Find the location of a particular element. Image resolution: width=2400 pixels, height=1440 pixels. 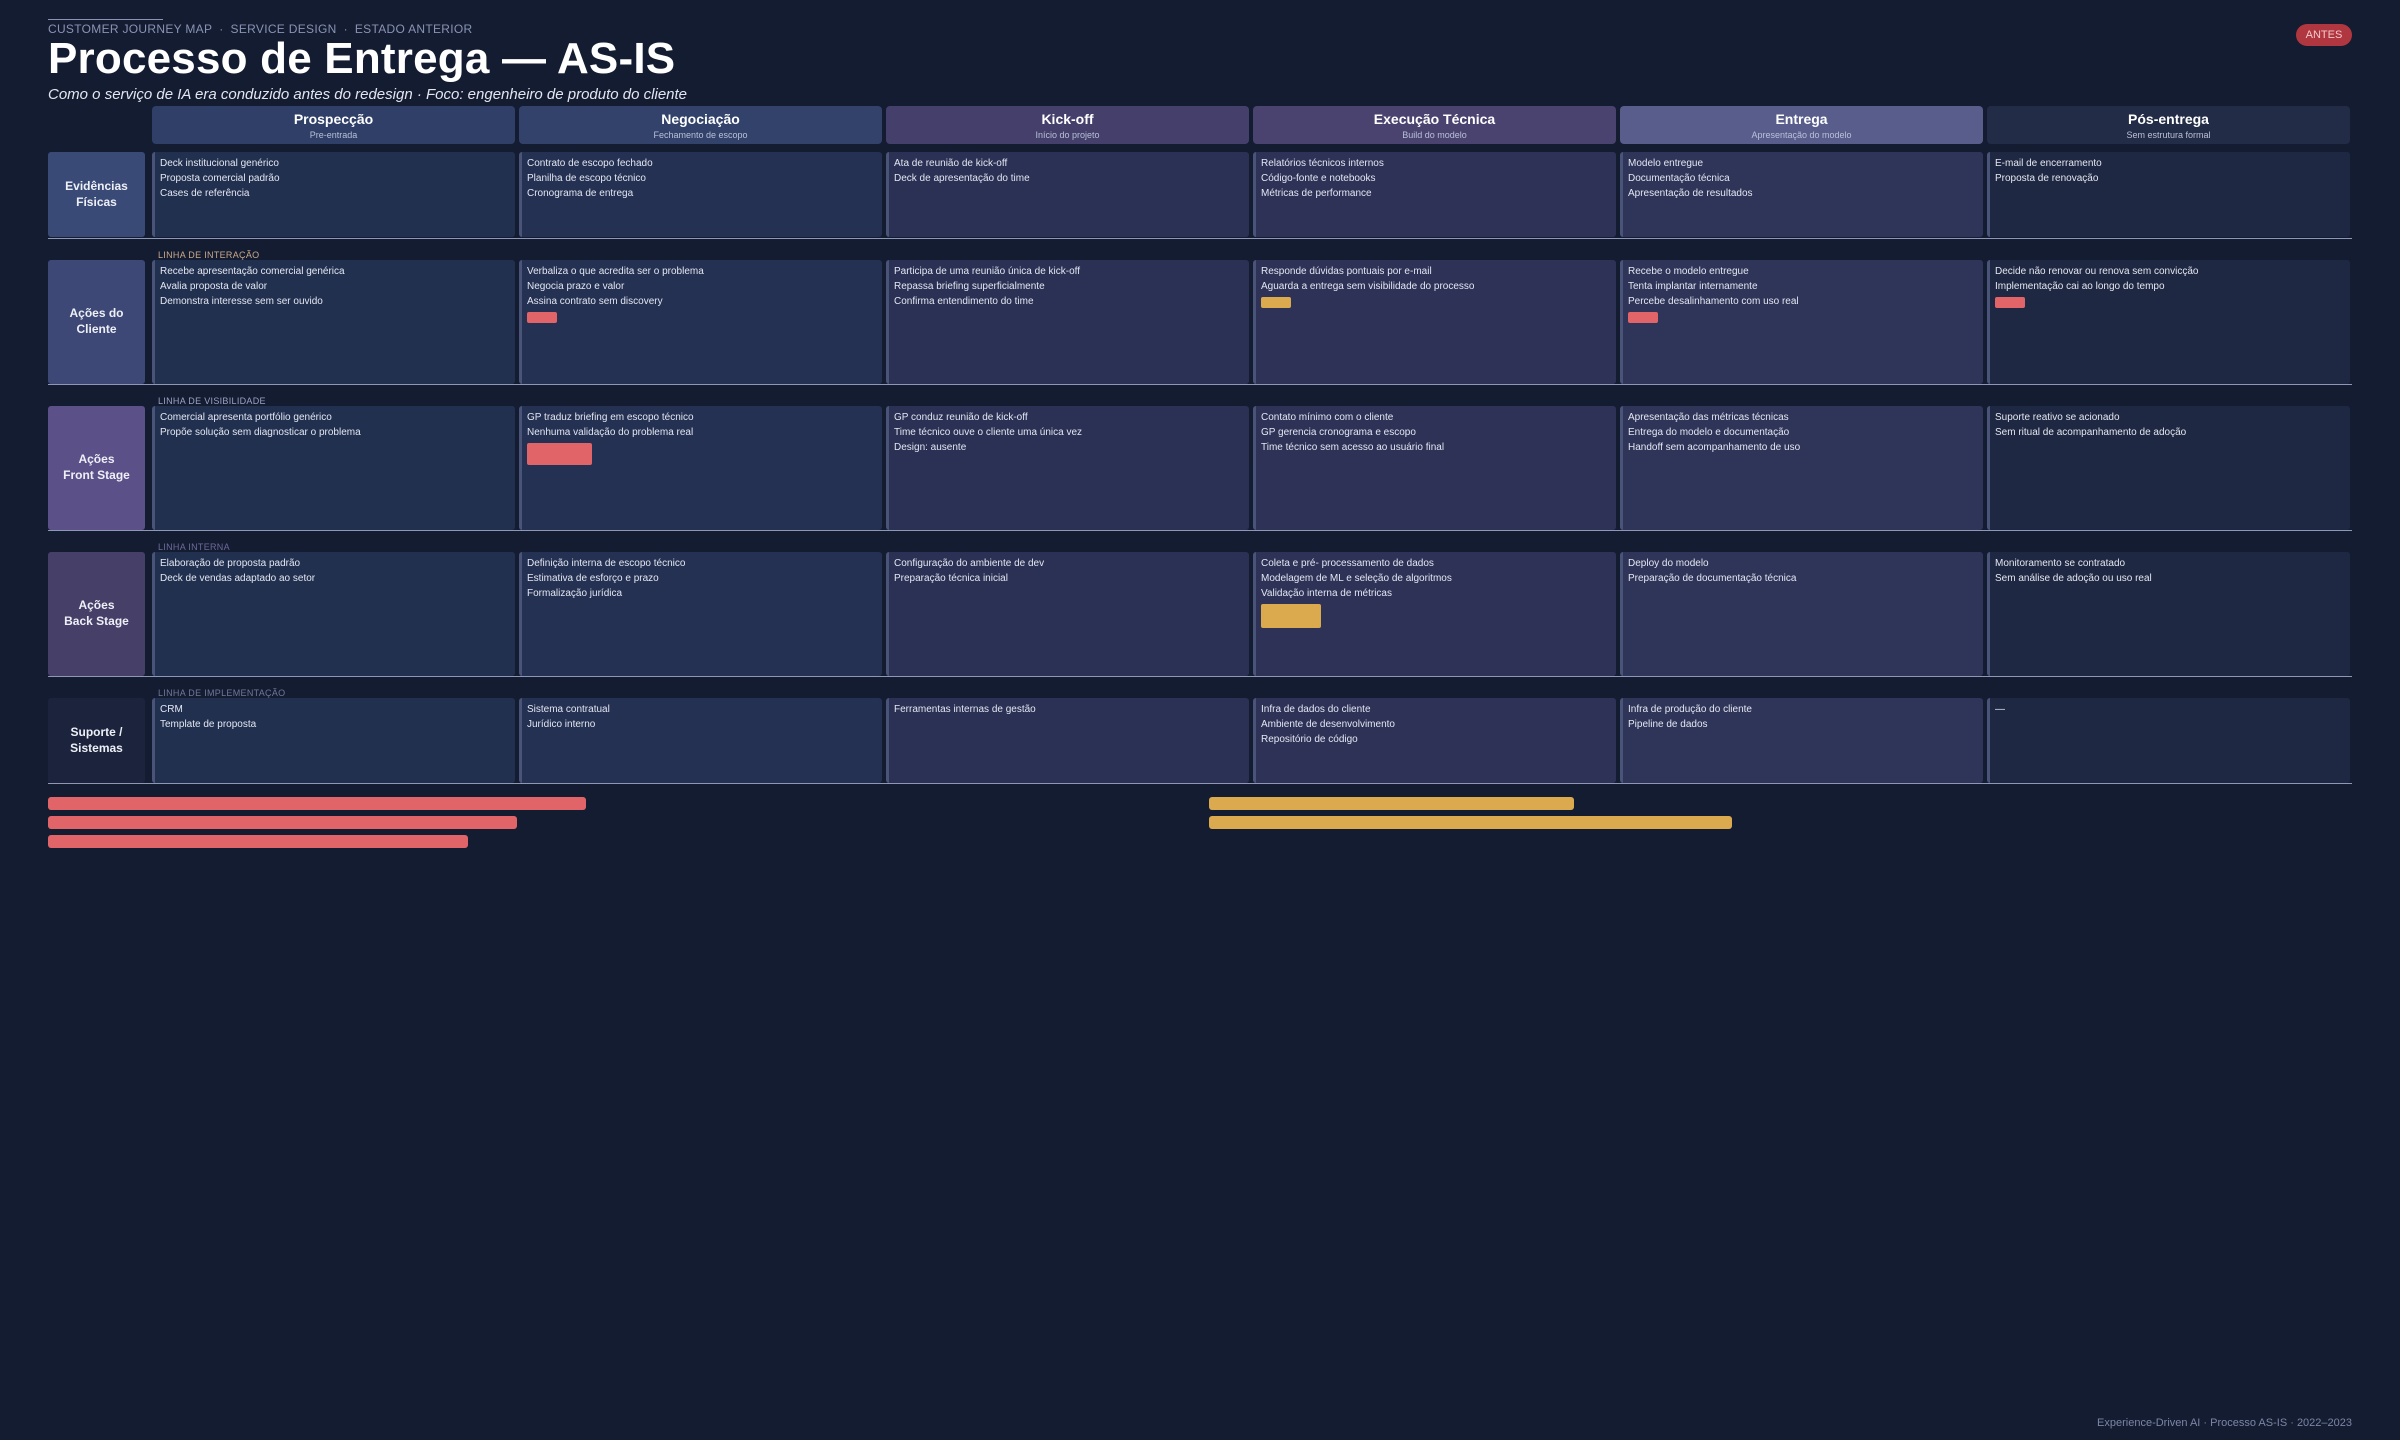

cell-item: Infra de produção do cliente is located at coordinates (1690, 709).